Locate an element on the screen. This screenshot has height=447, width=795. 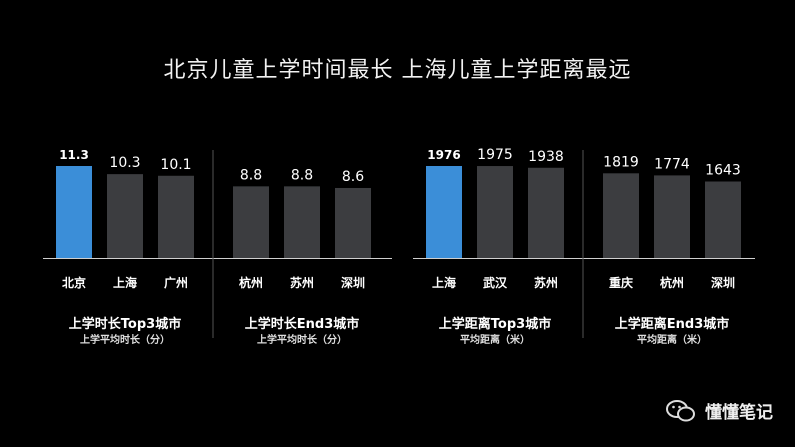
value-label-g3-1: 1774 is located at coordinates (672, 164).